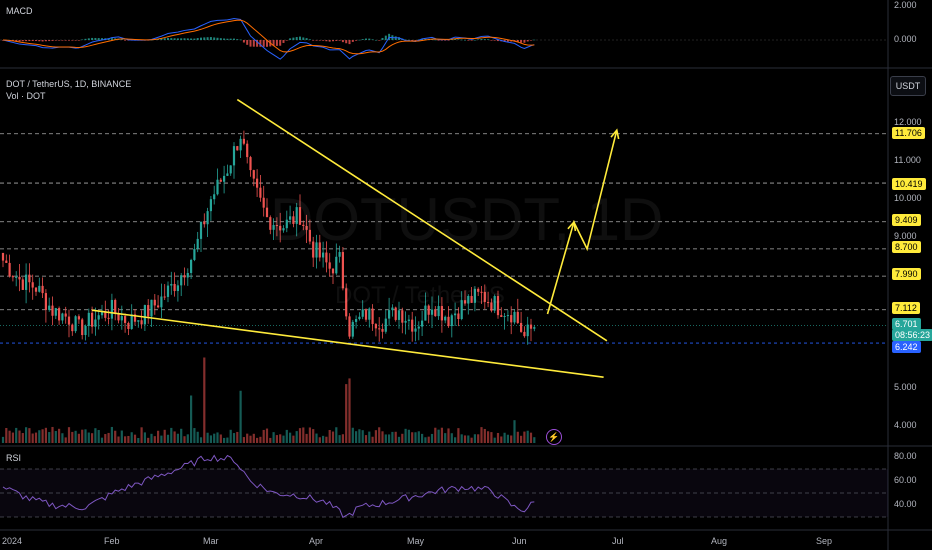 The image size is (932, 550). Describe the element at coordinates (906, 274) in the screenshot. I see `level-tag: 7.990` at that location.